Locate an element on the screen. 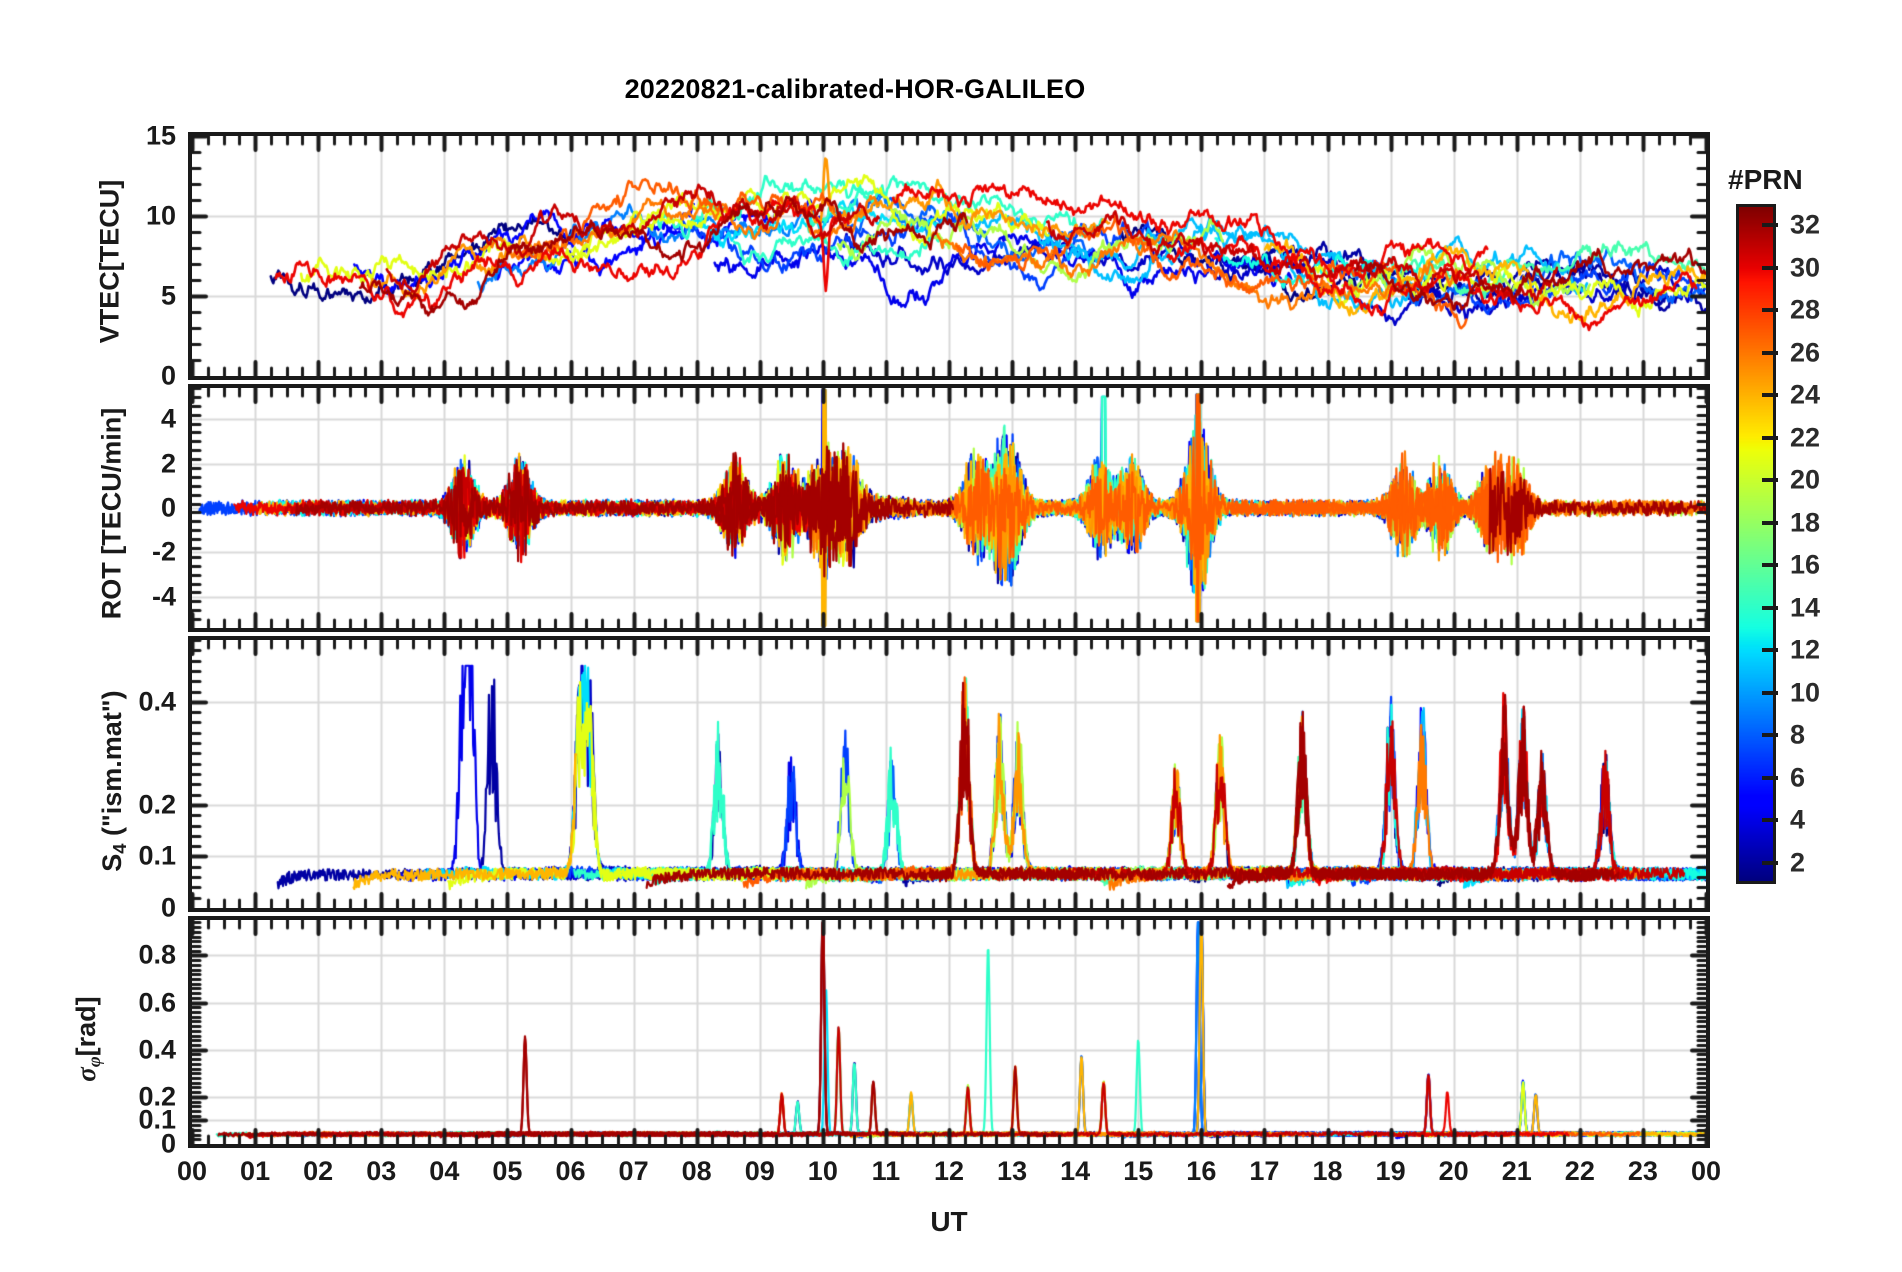 Image resolution: width=1902 pixels, height=1272 pixels. ytick-p4-0: 0 is located at coordinates (168, 1143).